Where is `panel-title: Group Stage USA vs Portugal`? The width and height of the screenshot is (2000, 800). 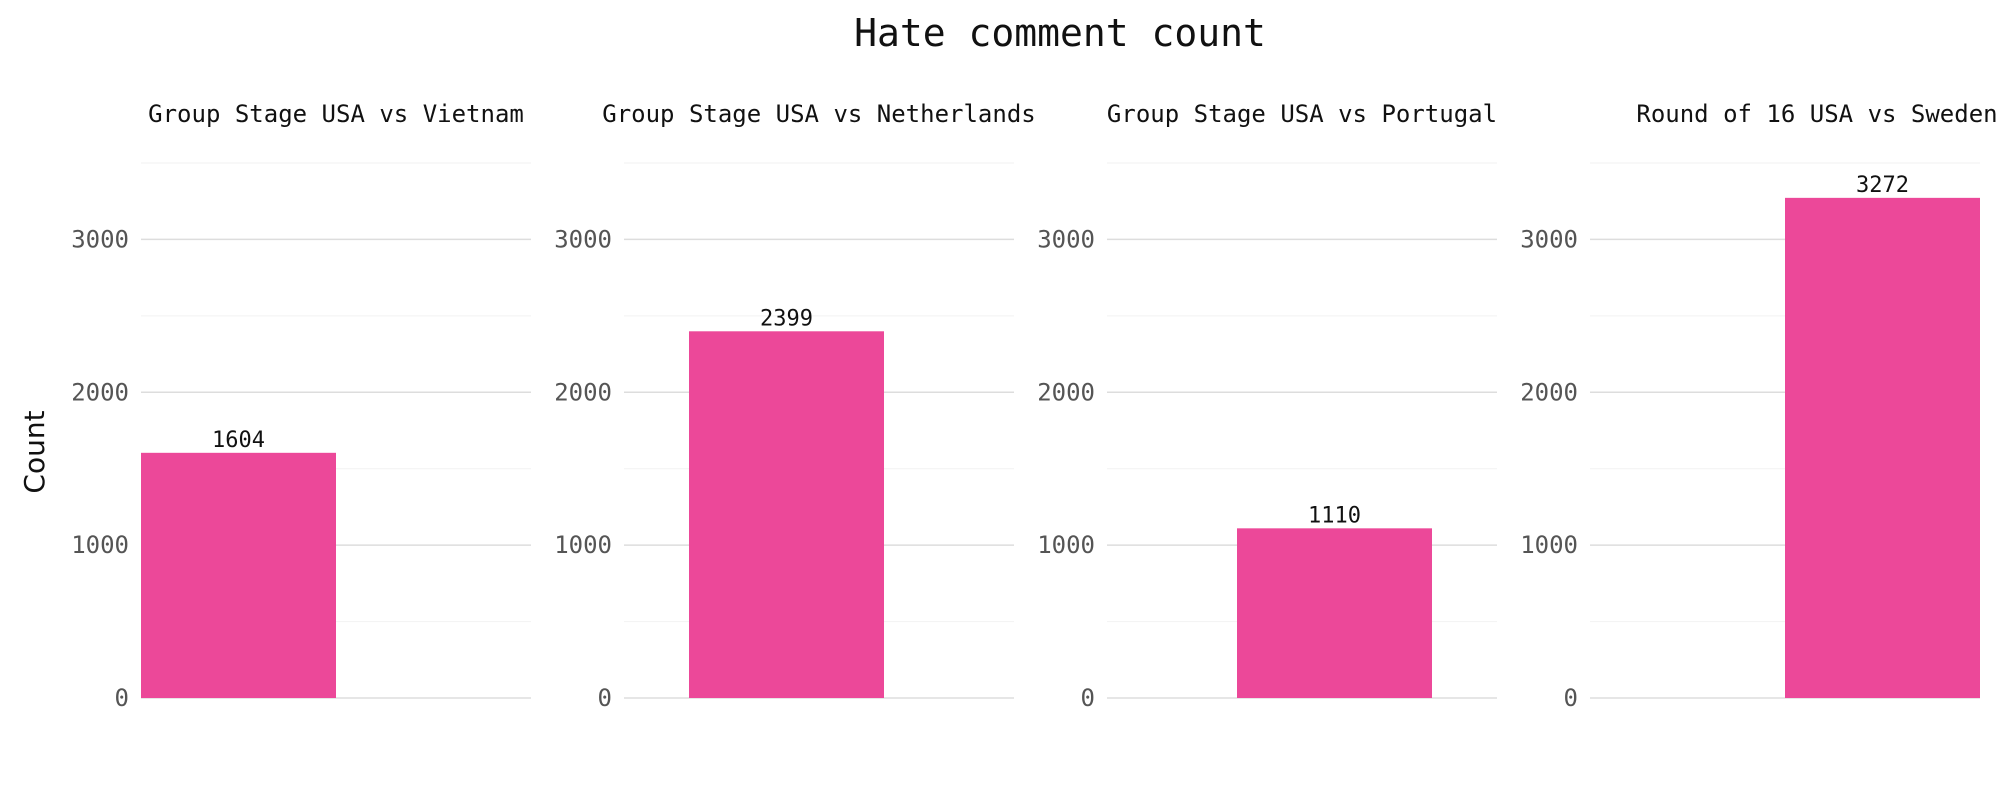 panel-title: Group Stage USA vs Portugal is located at coordinates (1302, 114).